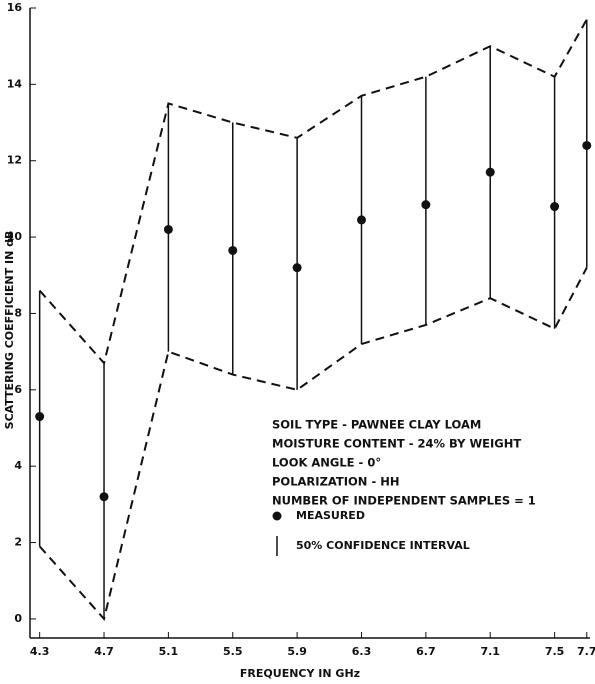 The image size is (595, 684). What do you see at coordinates (404, 501) in the screenshot?
I see `annotation: NUMBER OF INDEPENDENT SAMPLES = 1` at bounding box center [404, 501].